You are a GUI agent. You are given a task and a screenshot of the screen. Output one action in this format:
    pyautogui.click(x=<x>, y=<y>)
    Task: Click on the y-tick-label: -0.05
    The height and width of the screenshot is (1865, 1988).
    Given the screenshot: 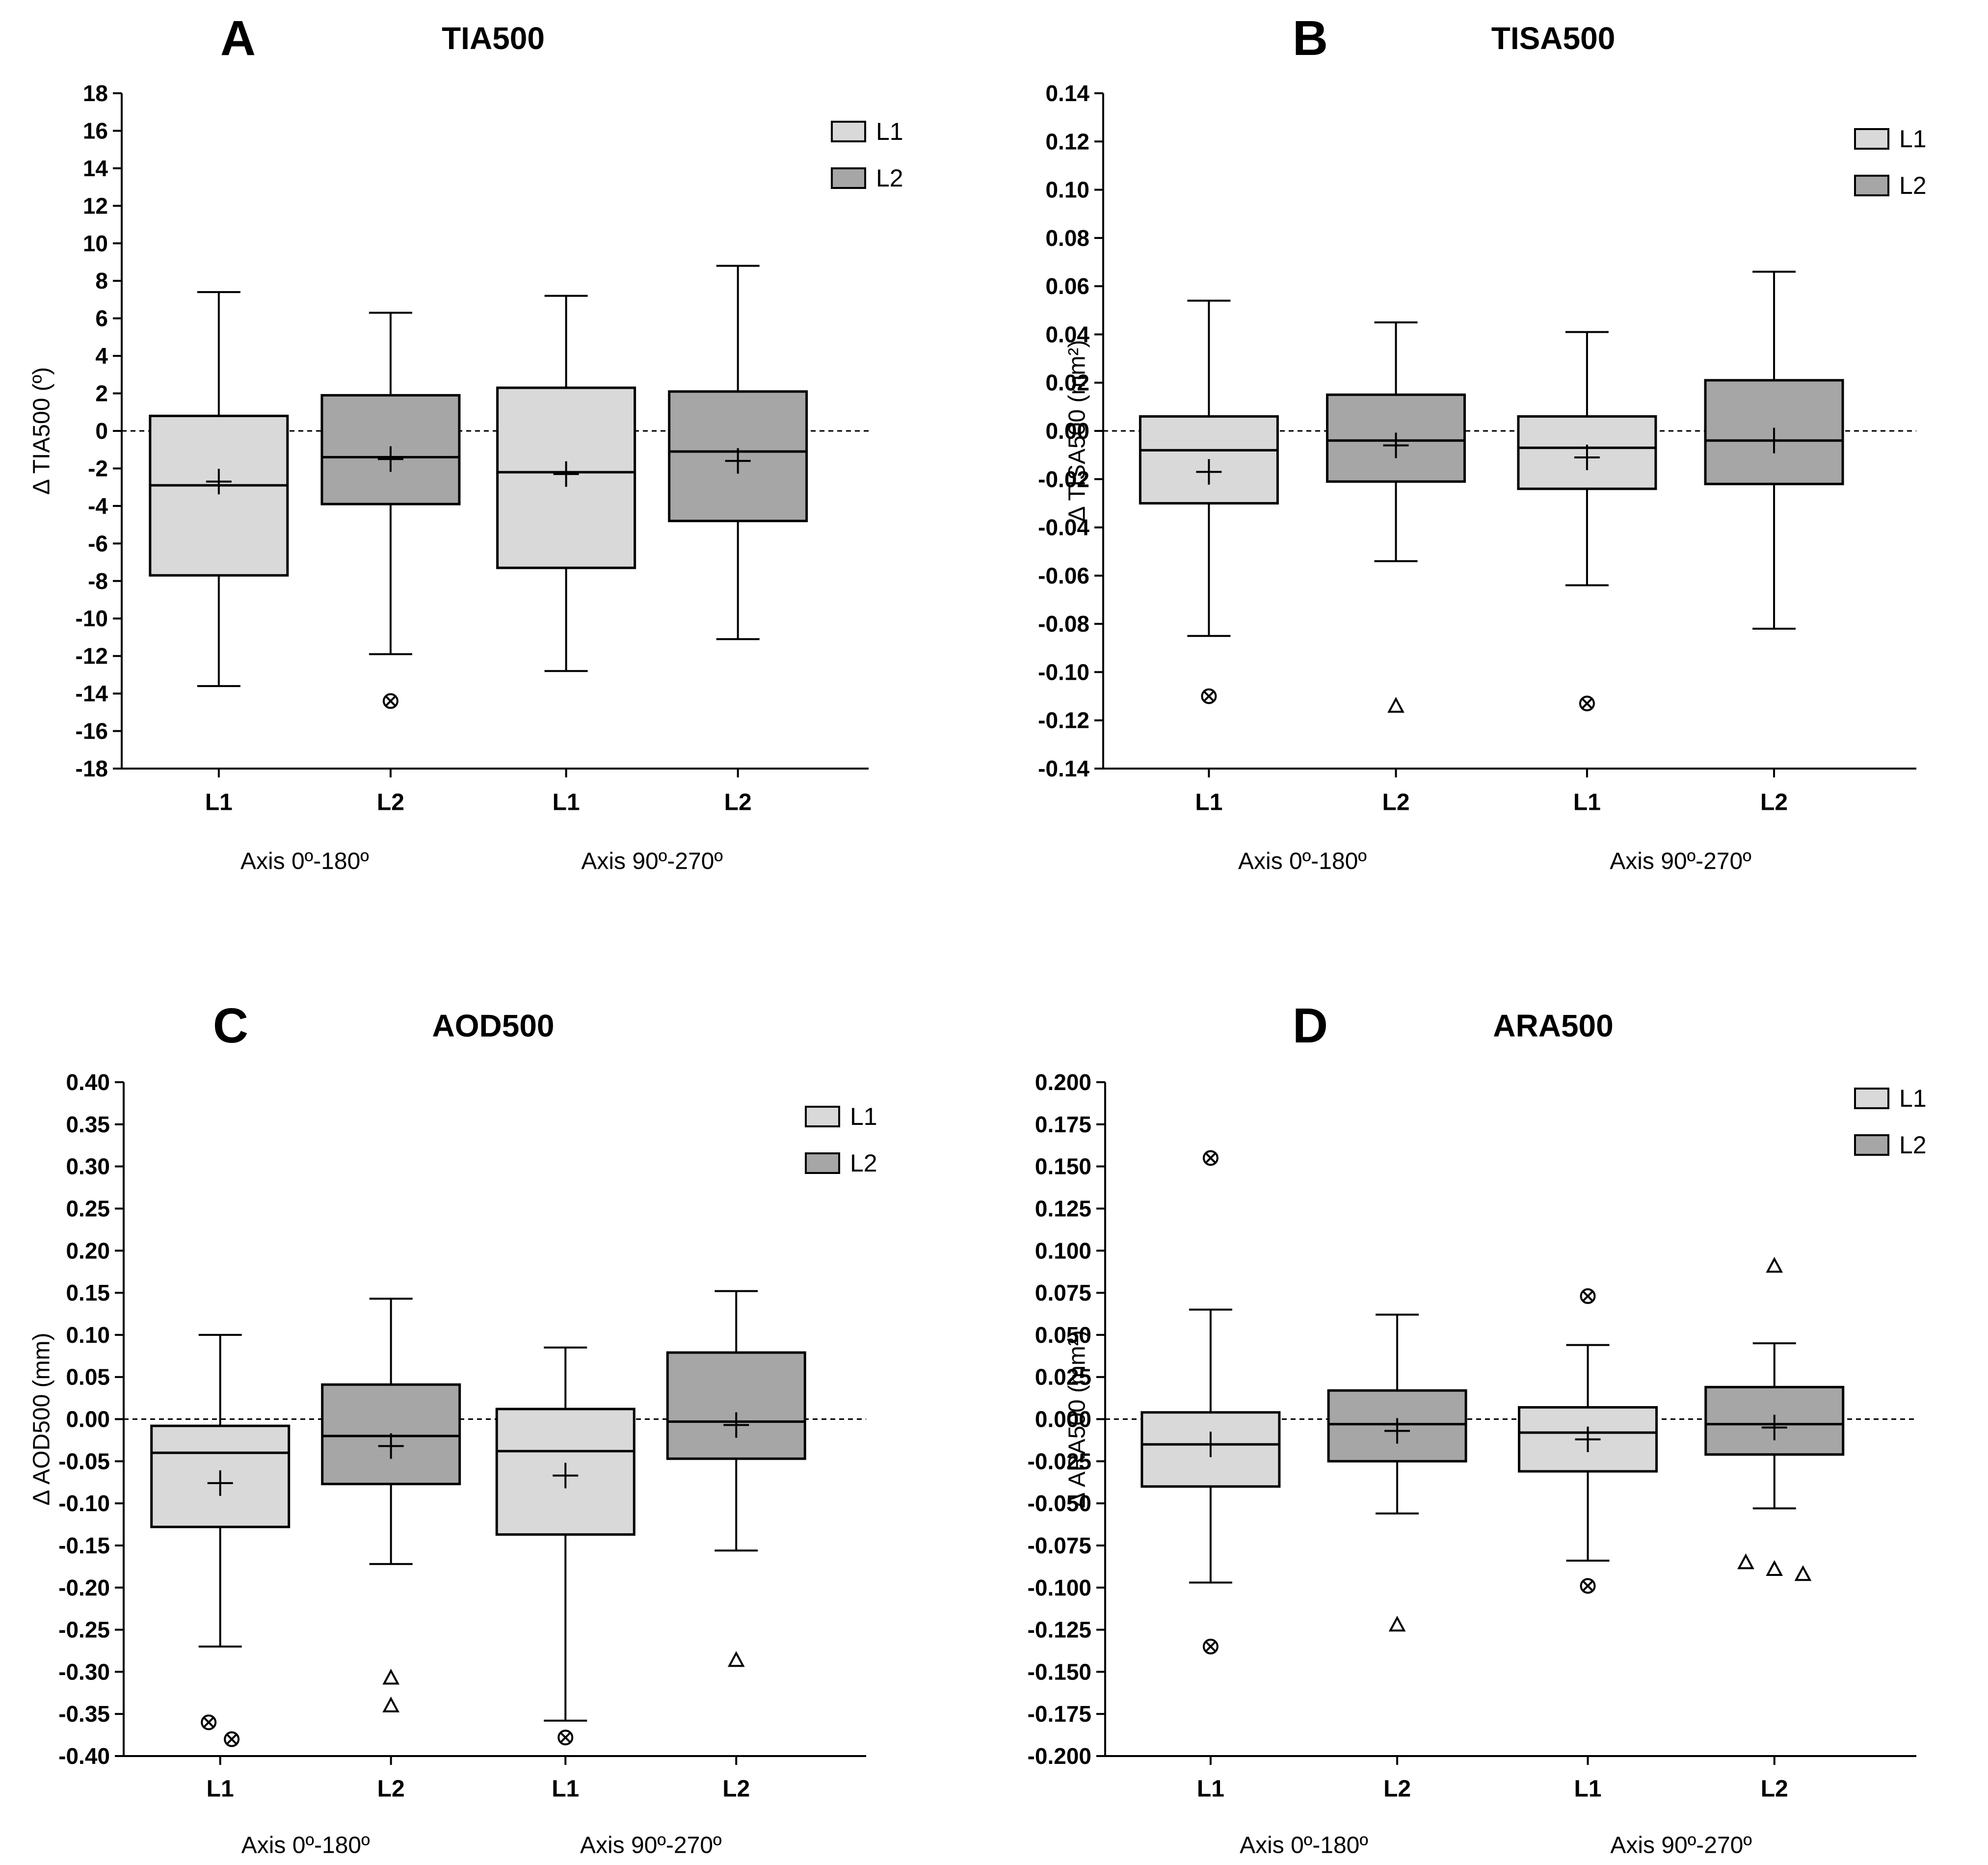 What is the action you would take?
    pyautogui.click(x=84, y=1461)
    